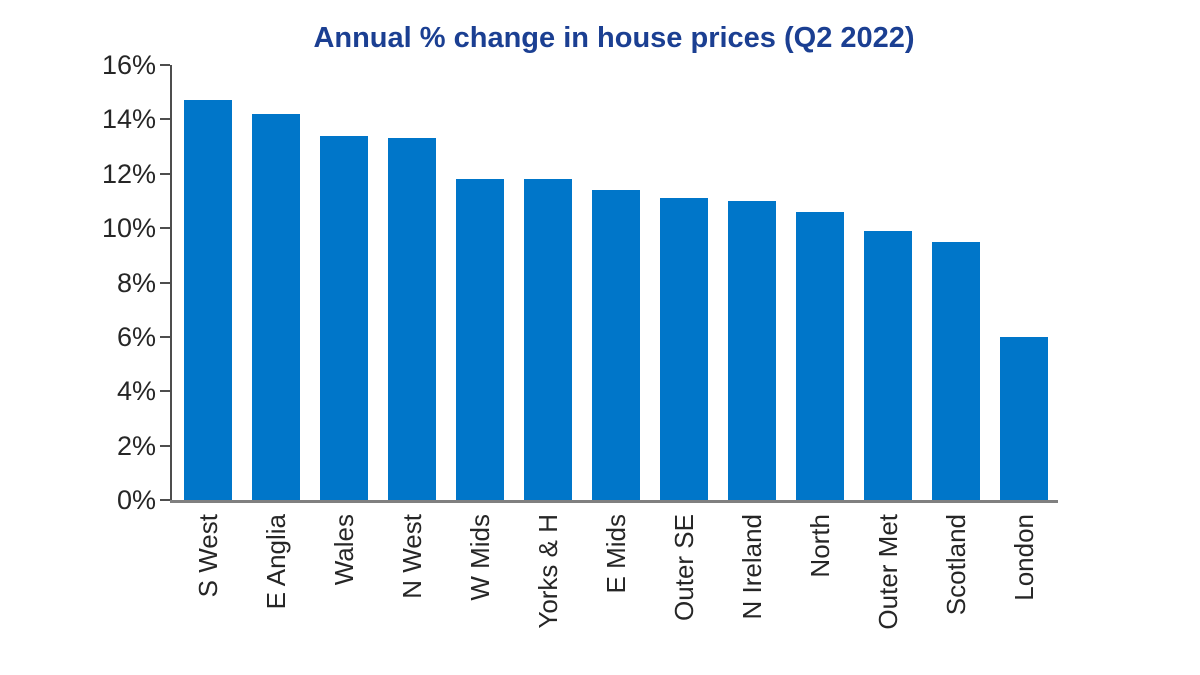 The width and height of the screenshot is (1200, 675). I want to click on y-tick-label: 2%, so click(136, 445).